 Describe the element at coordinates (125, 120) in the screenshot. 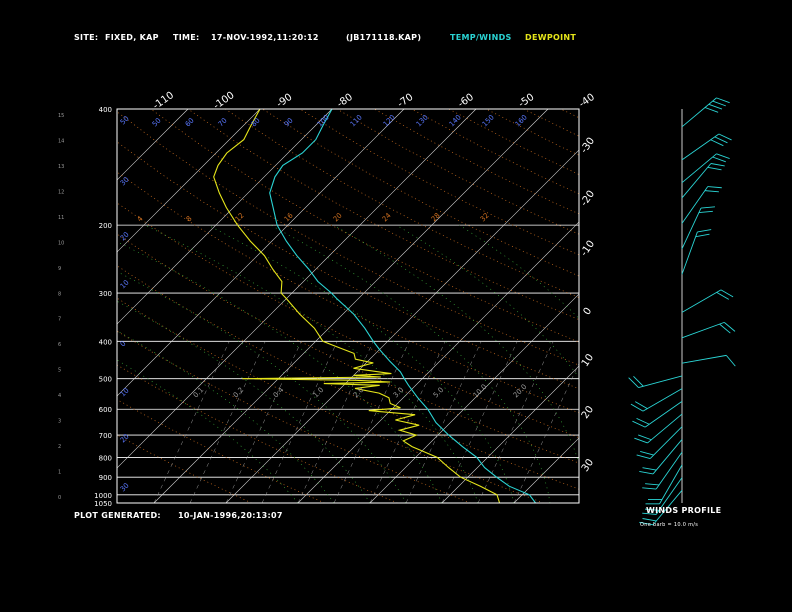

I see `potential-temp-label: 50` at that location.